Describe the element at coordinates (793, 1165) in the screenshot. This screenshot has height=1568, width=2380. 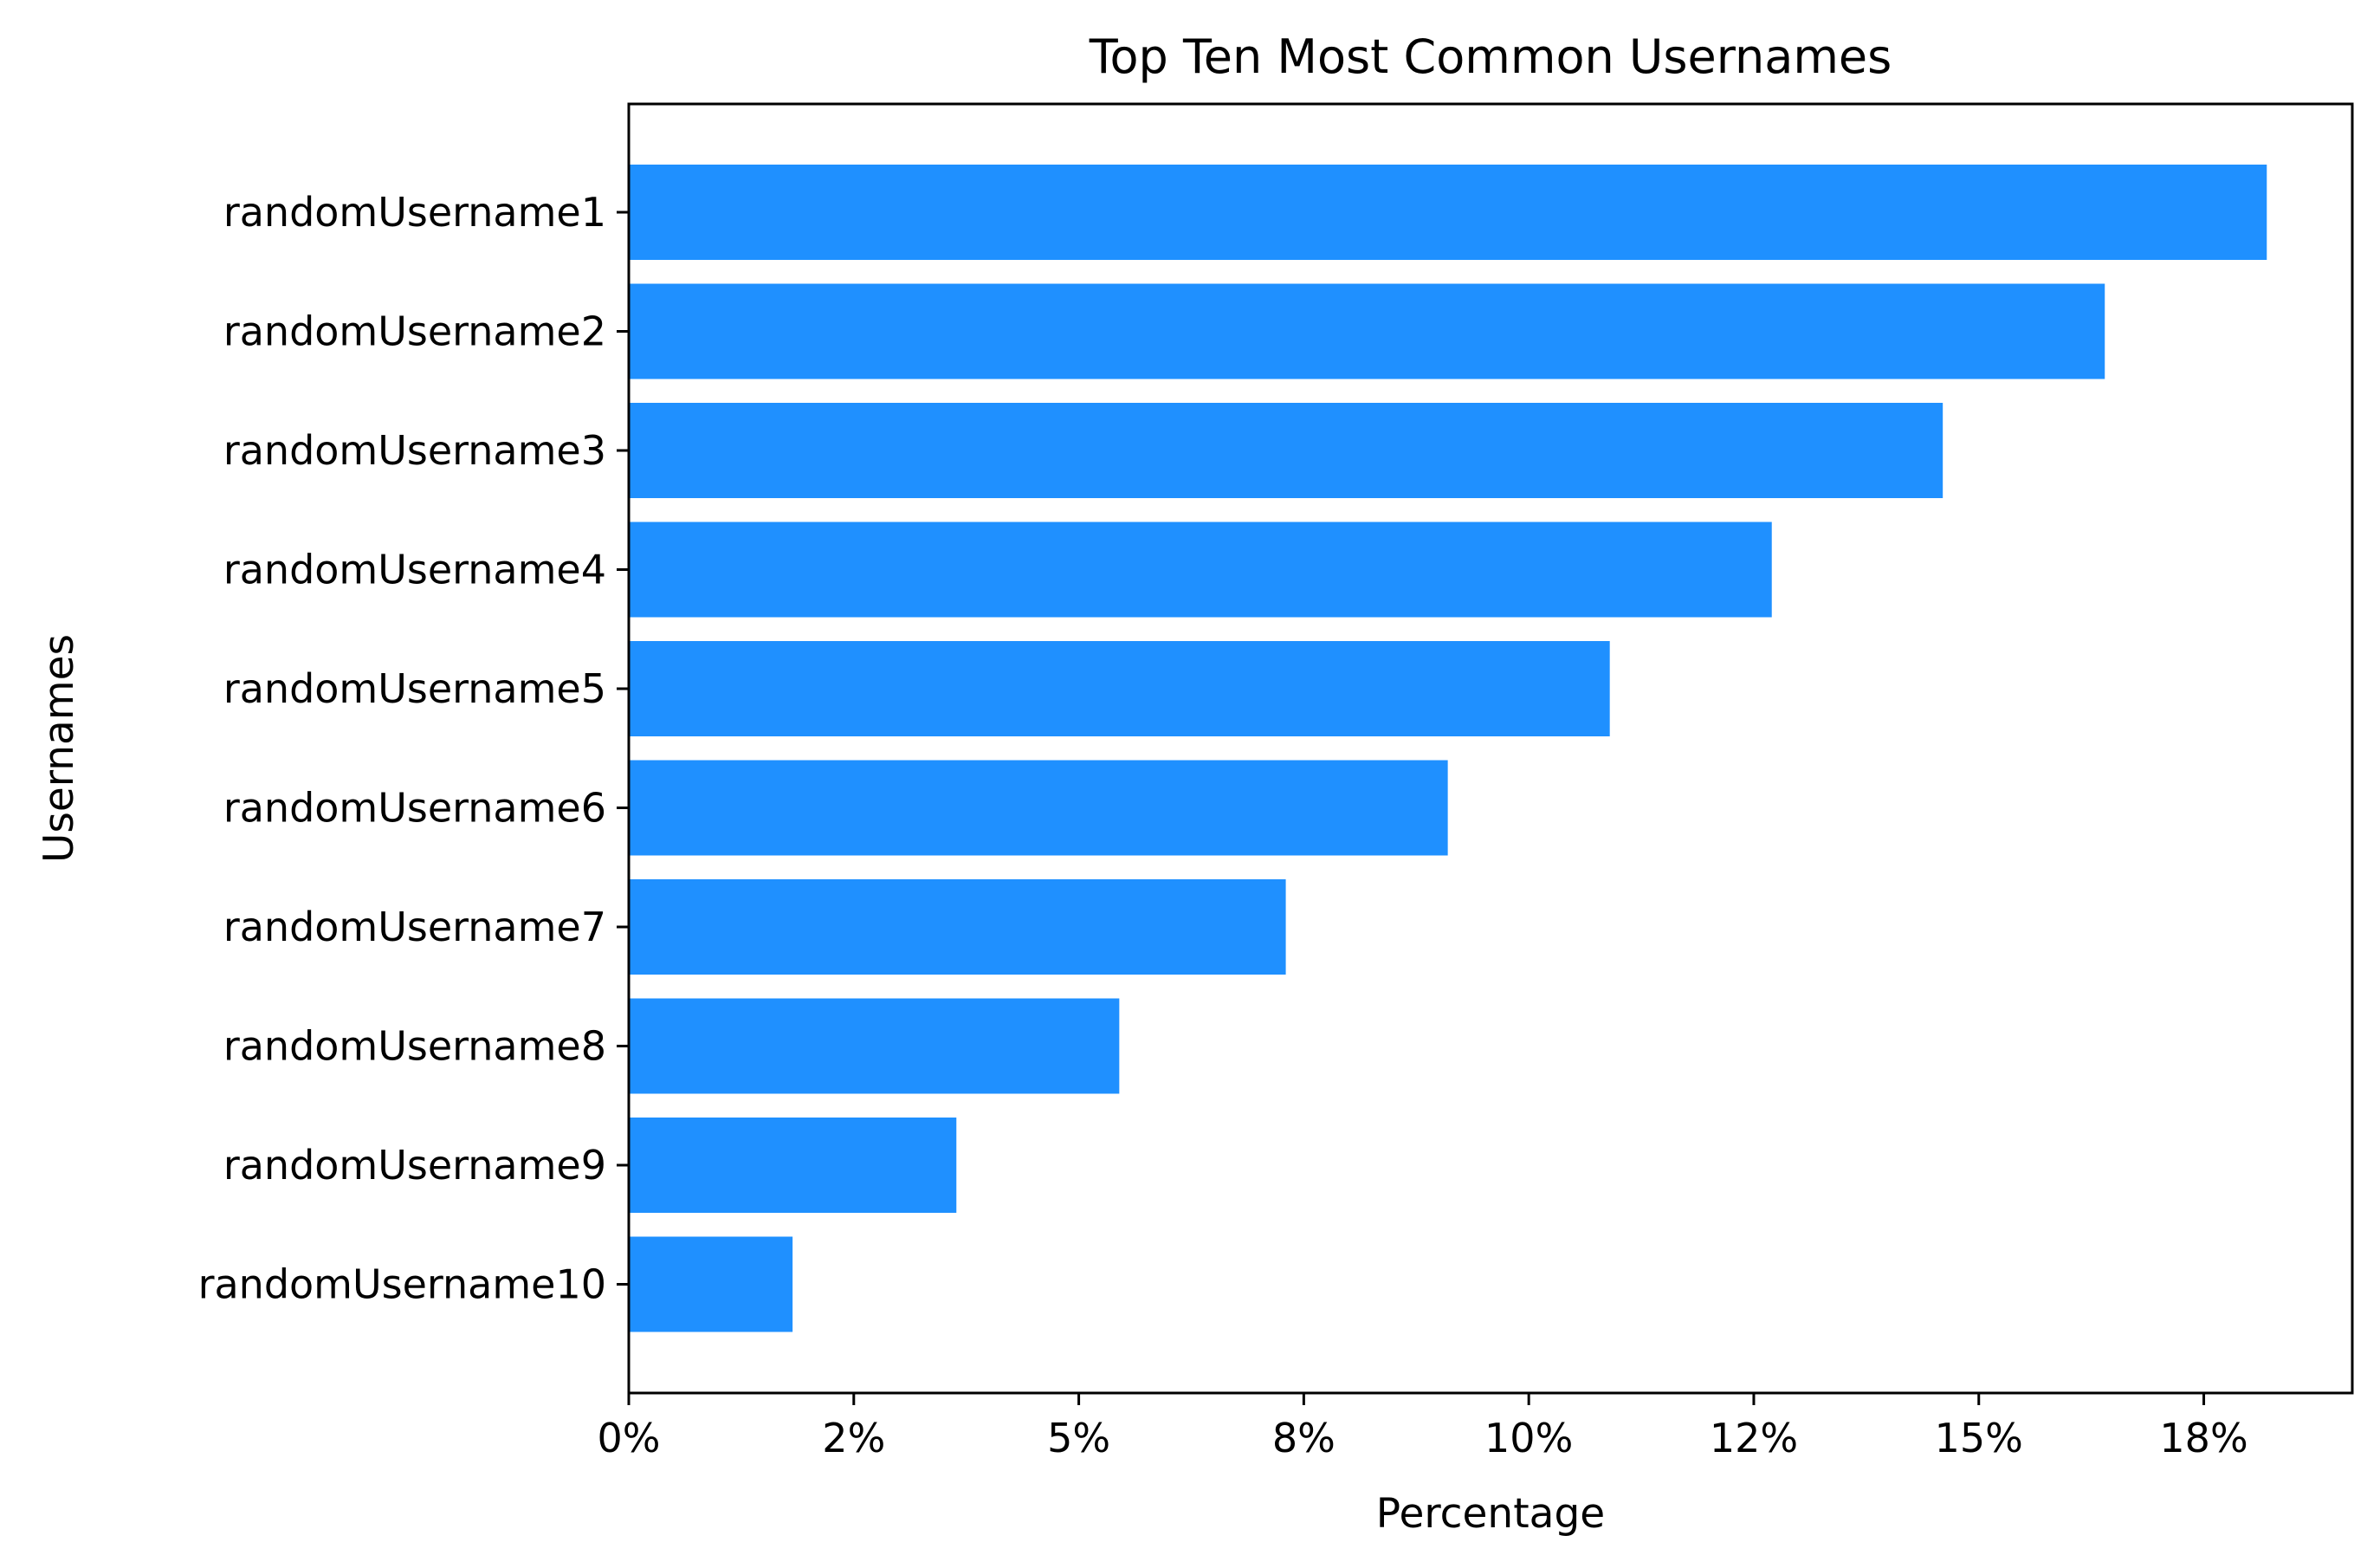
I see `bar-randomUsername9` at that location.